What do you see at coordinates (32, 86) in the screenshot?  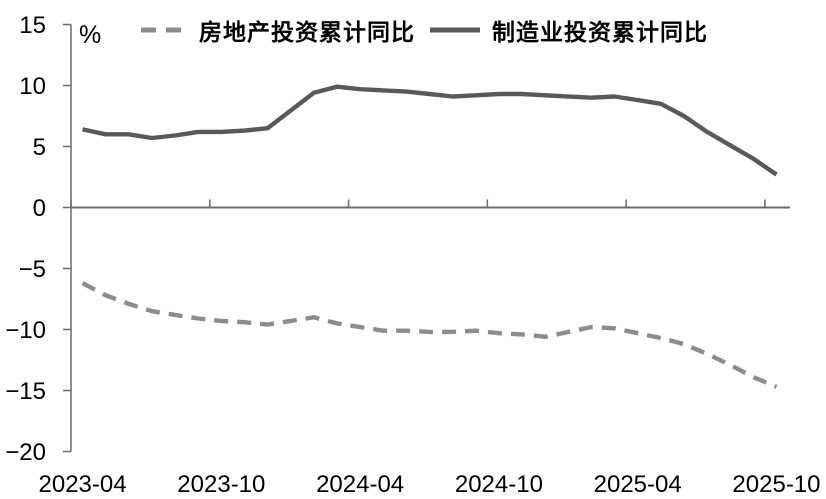 I see `y-tick-label: 10` at bounding box center [32, 86].